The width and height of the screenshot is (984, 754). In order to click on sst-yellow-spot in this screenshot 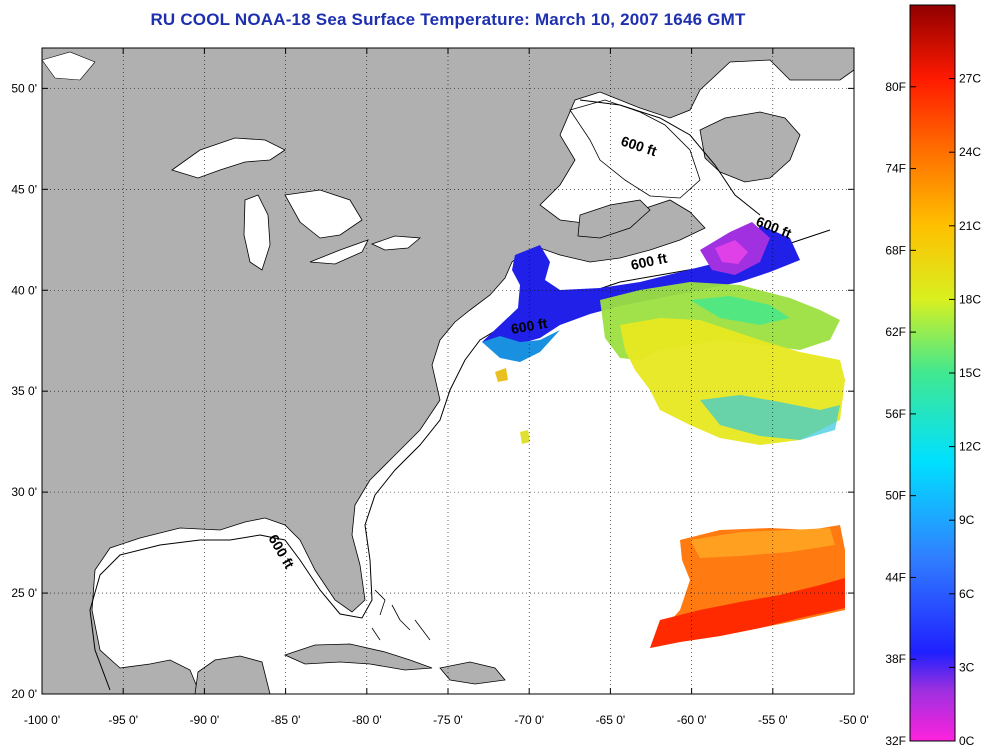, I will do `click(501, 375)`.